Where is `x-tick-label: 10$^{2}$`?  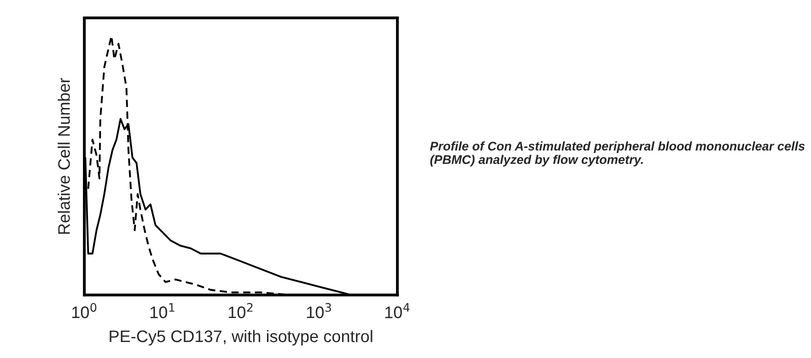 x-tick-label: 10$^{2}$ is located at coordinates (240, 310).